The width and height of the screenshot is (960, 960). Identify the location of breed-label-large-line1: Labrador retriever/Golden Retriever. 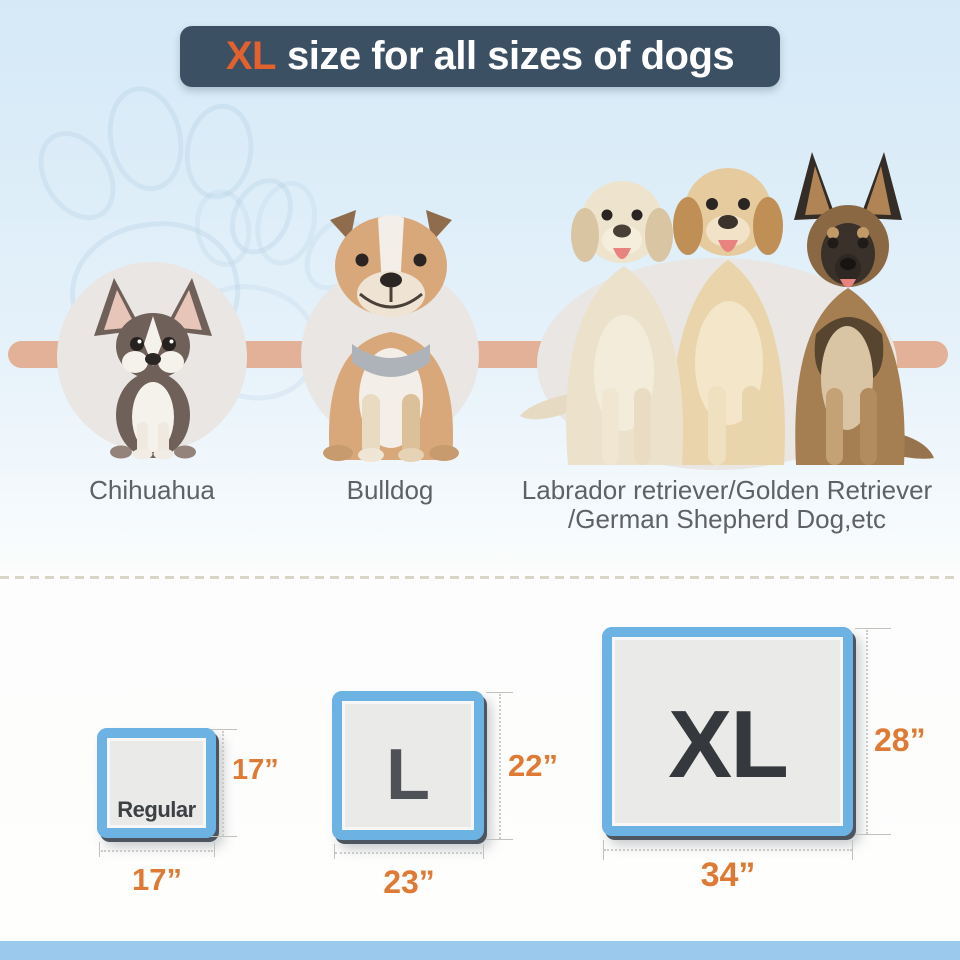
(727, 490).